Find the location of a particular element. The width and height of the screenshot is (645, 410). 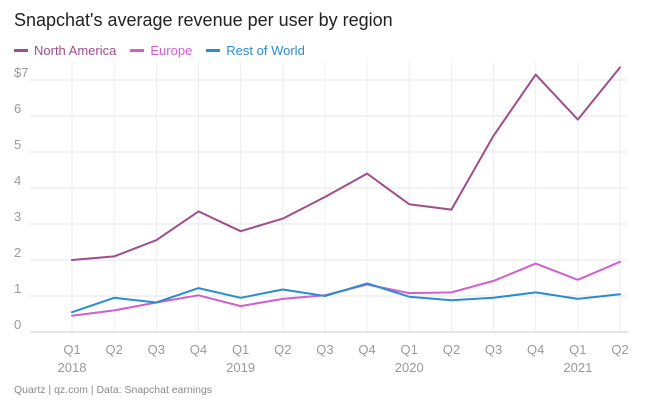

legend: North America Europe Rest of World is located at coordinates (159, 50).